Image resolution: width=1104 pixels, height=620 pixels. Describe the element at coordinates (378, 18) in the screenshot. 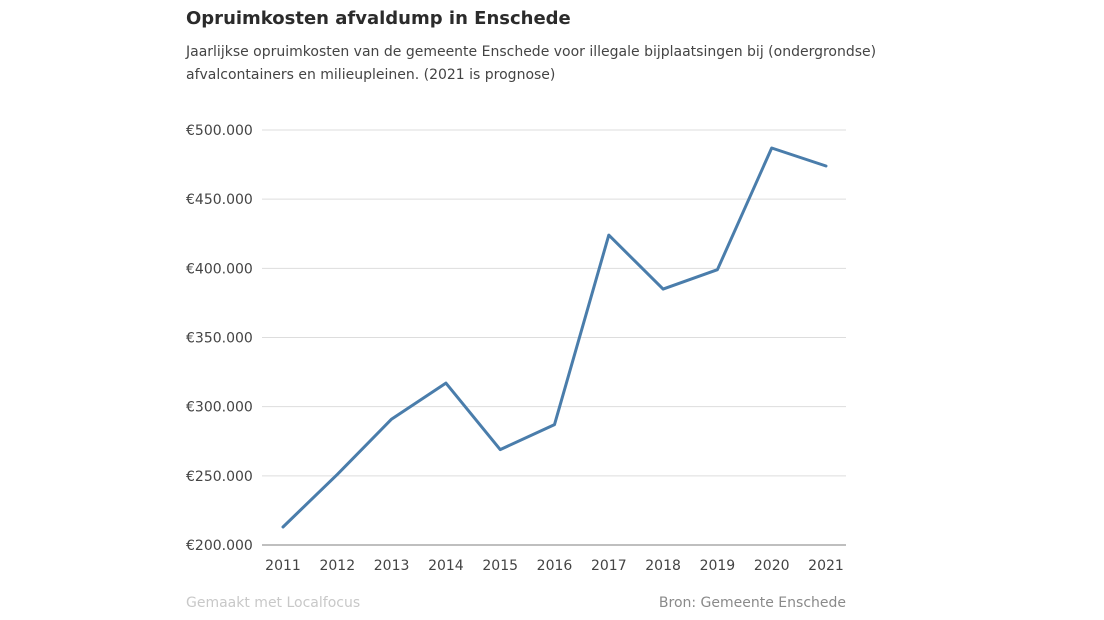

I see `chart-title: Opruimkosten afvaldump in Enschede` at that location.